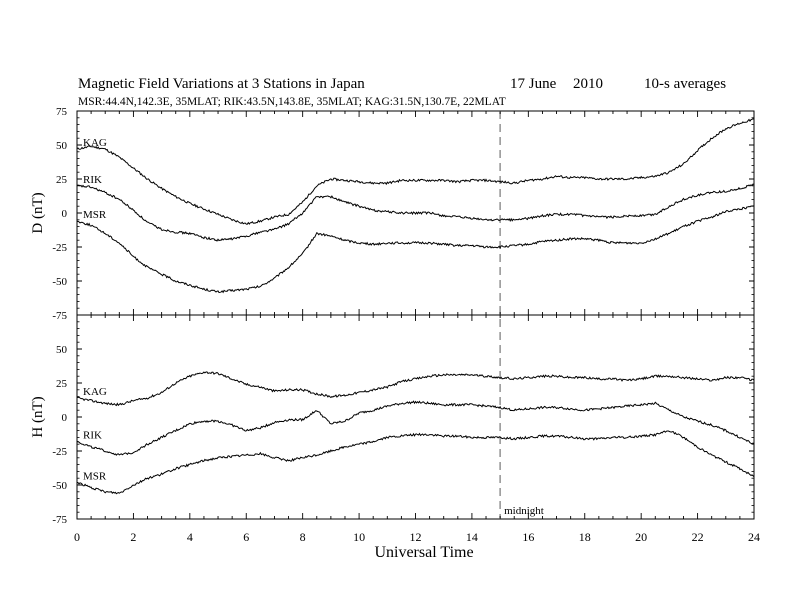 The width and height of the screenshot is (792, 612). I want to click on x-axis-label: Universal Time, so click(423, 552).